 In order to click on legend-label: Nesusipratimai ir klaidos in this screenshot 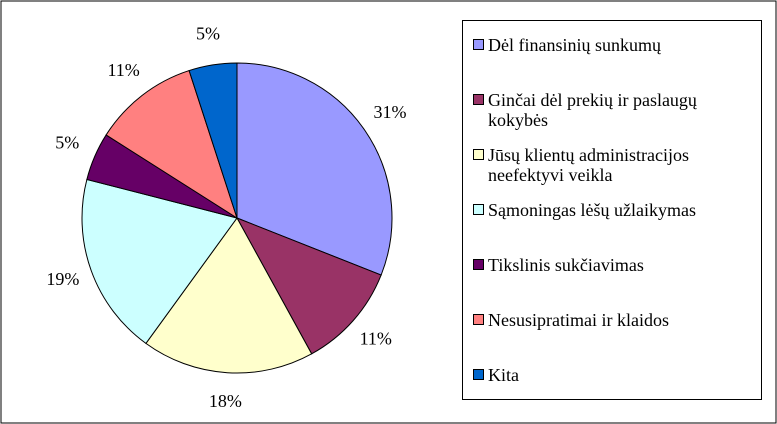, I will do `click(578, 320)`.